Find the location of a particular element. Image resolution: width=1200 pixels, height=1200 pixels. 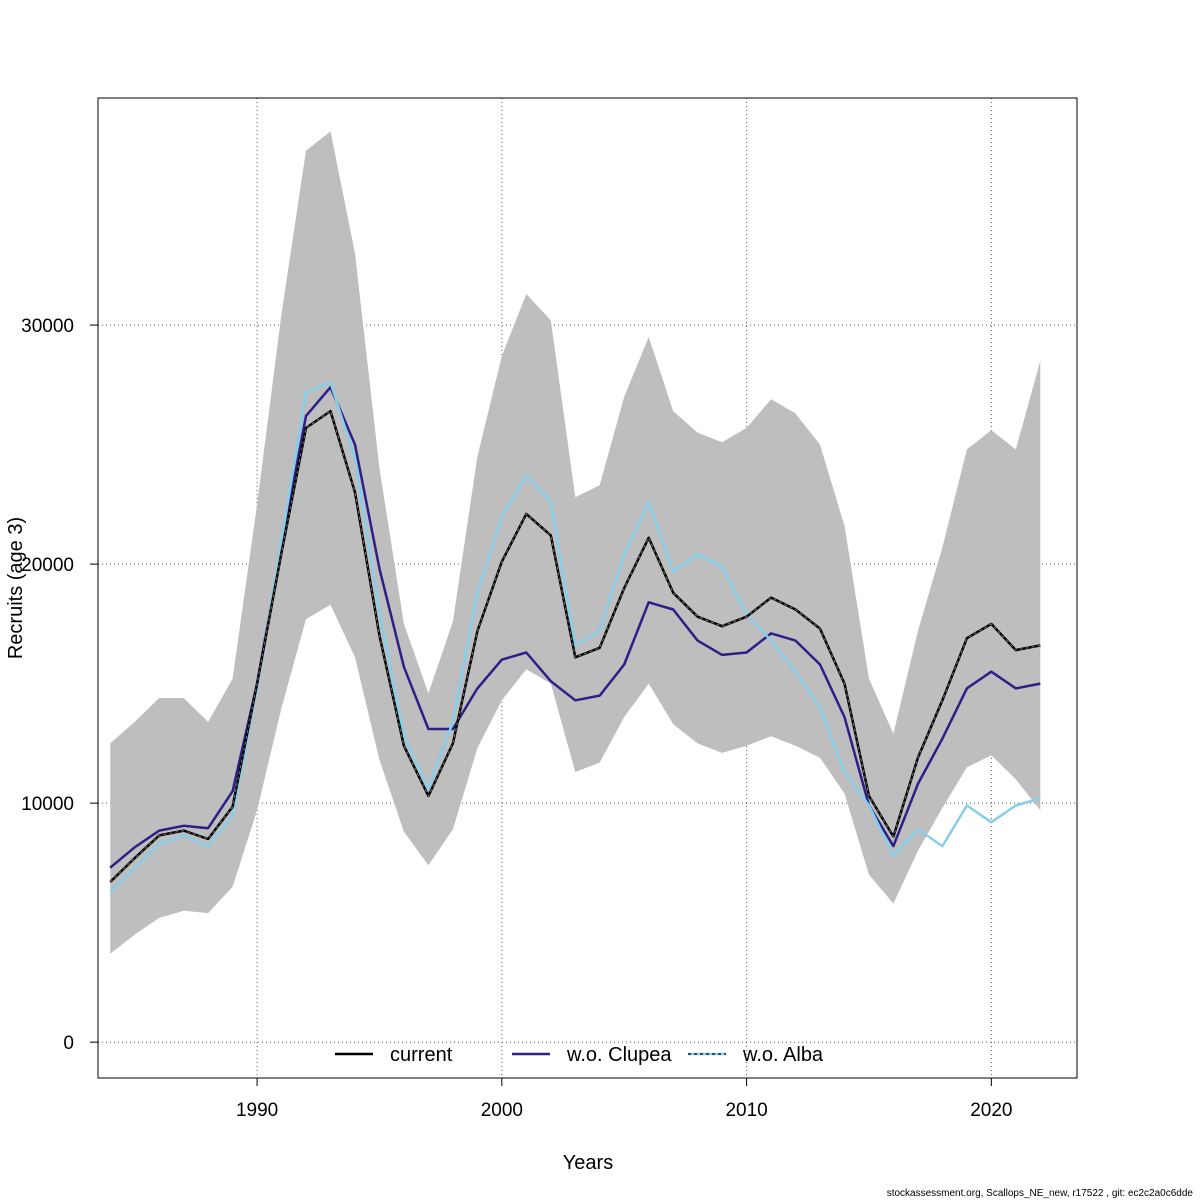

legend-label-current: current is located at coordinates (421, 1055).